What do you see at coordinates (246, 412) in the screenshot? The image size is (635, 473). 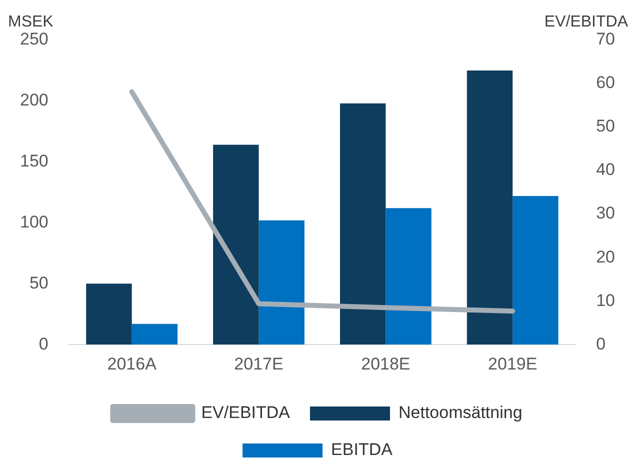 I see `legend-label: EV/EBITDA` at bounding box center [246, 412].